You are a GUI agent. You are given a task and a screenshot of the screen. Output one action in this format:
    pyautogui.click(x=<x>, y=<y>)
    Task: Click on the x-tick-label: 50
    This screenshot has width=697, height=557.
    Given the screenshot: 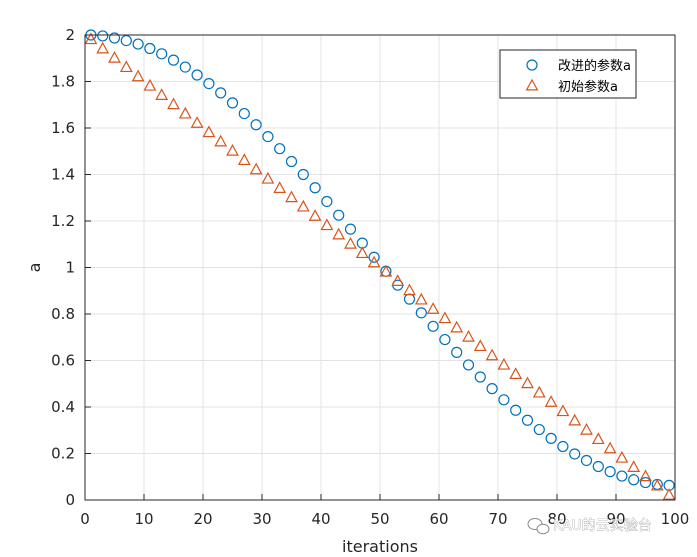 What is the action you would take?
    pyautogui.click(x=379, y=519)
    